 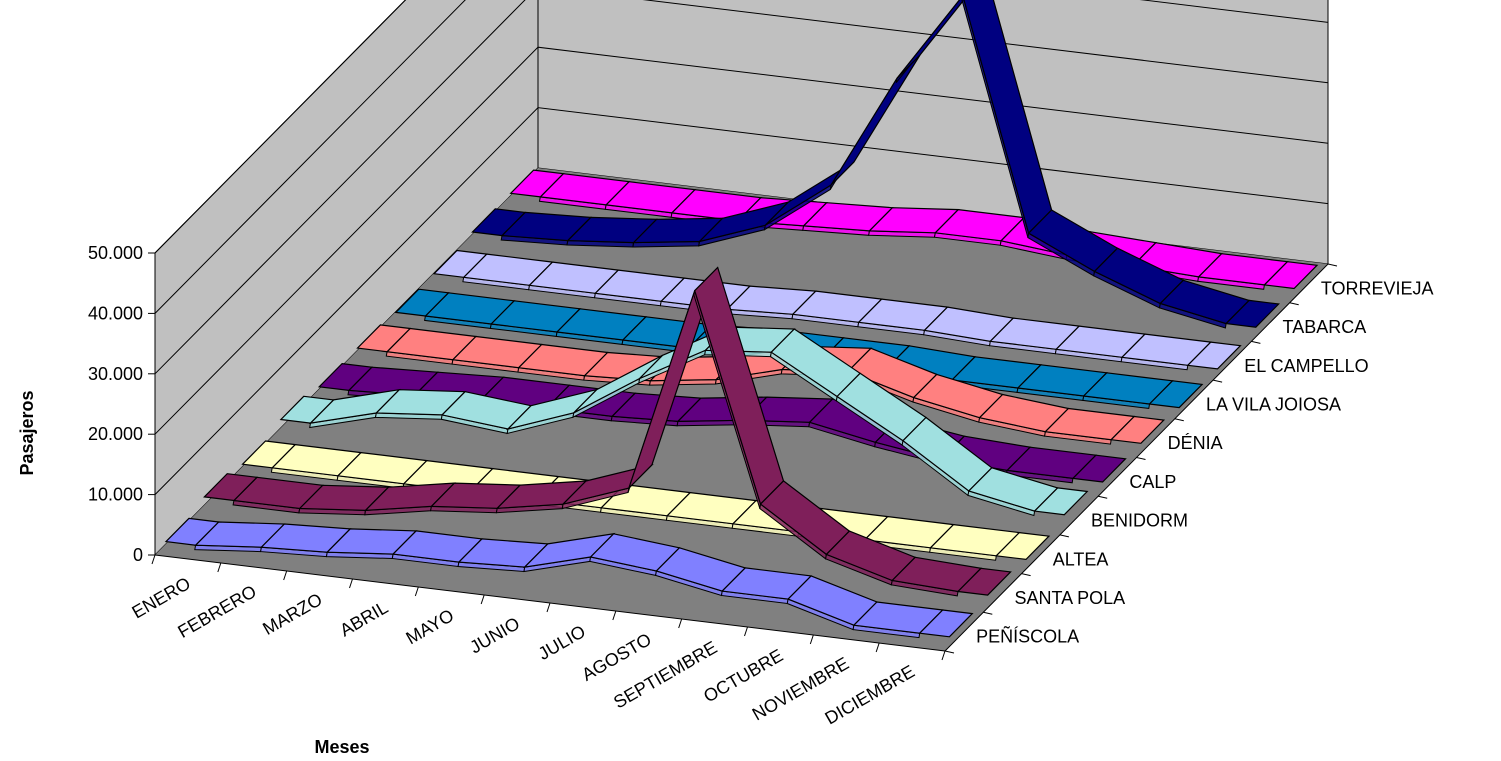 I want to click on x-axis-title: Meses, so click(x=341, y=747).